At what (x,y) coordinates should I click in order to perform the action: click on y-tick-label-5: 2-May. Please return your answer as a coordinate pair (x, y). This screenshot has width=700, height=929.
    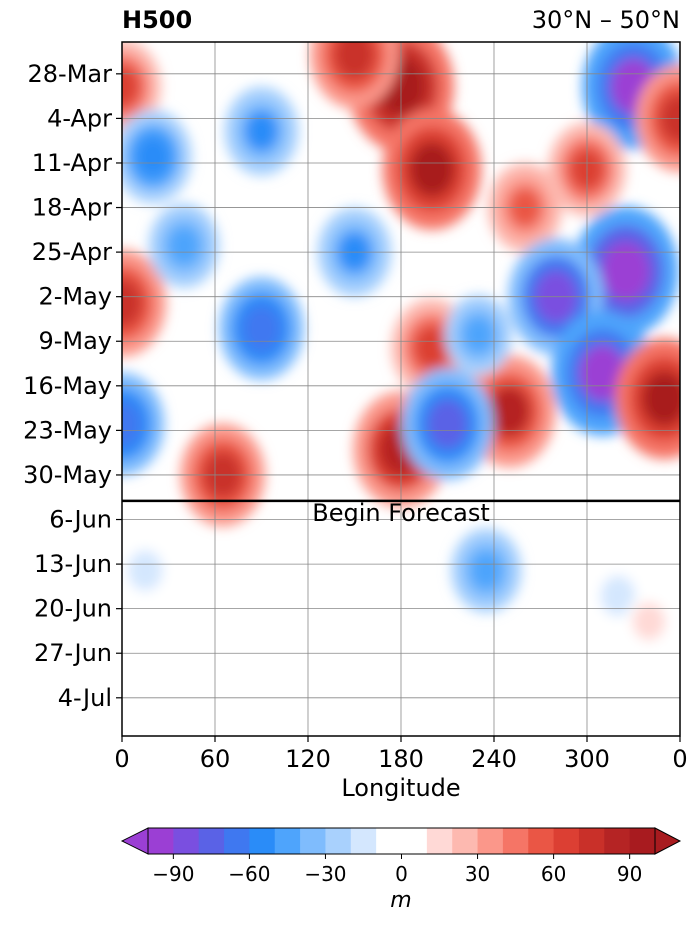
    Looking at the image, I should click on (75, 297).